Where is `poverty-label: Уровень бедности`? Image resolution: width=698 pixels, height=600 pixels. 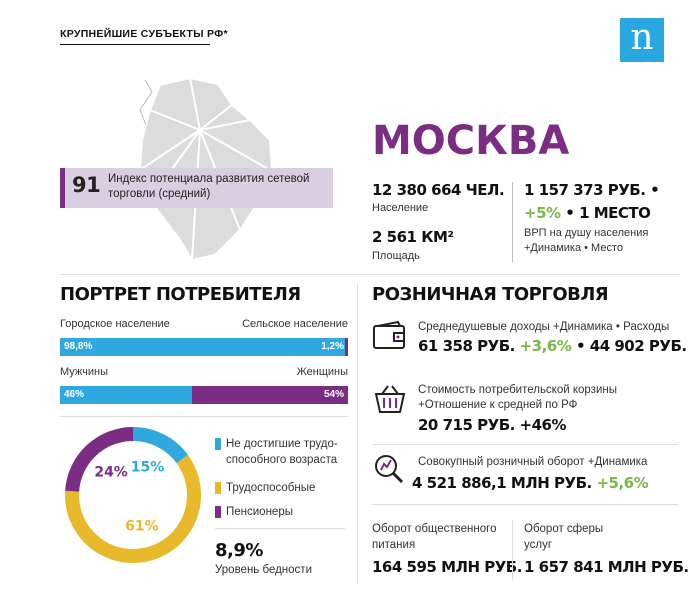
poverty-label: Уровень бедности is located at coordinates (263, 570).